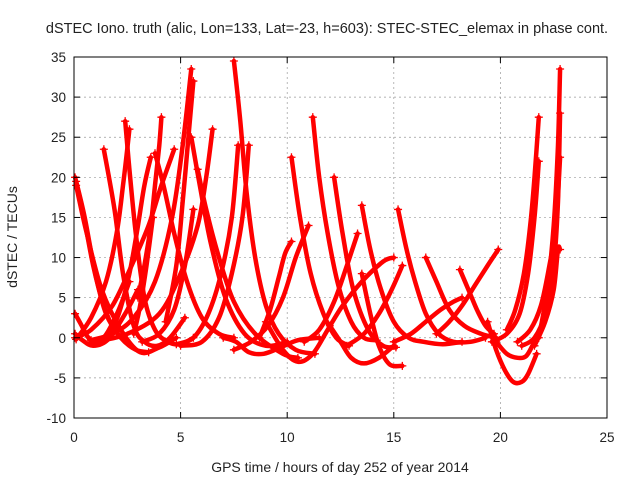  I want to click on x-tick-label: 5, so click(181, 437).